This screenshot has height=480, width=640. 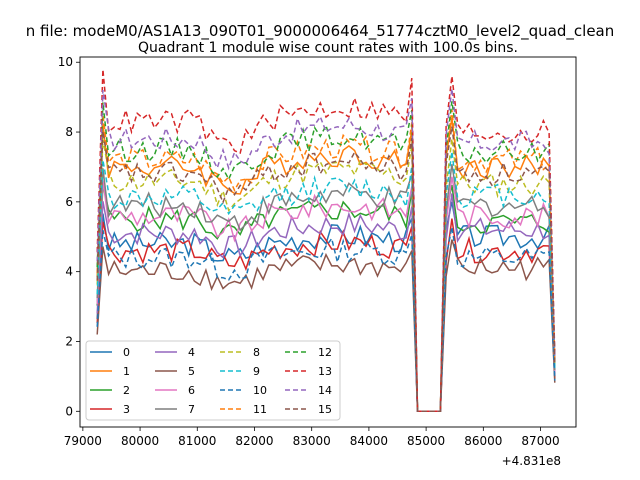 What do you see at coordinates (191, 409) in the screenshot?
I see `legend-label-7: 7` at bounding box center [191, 409].